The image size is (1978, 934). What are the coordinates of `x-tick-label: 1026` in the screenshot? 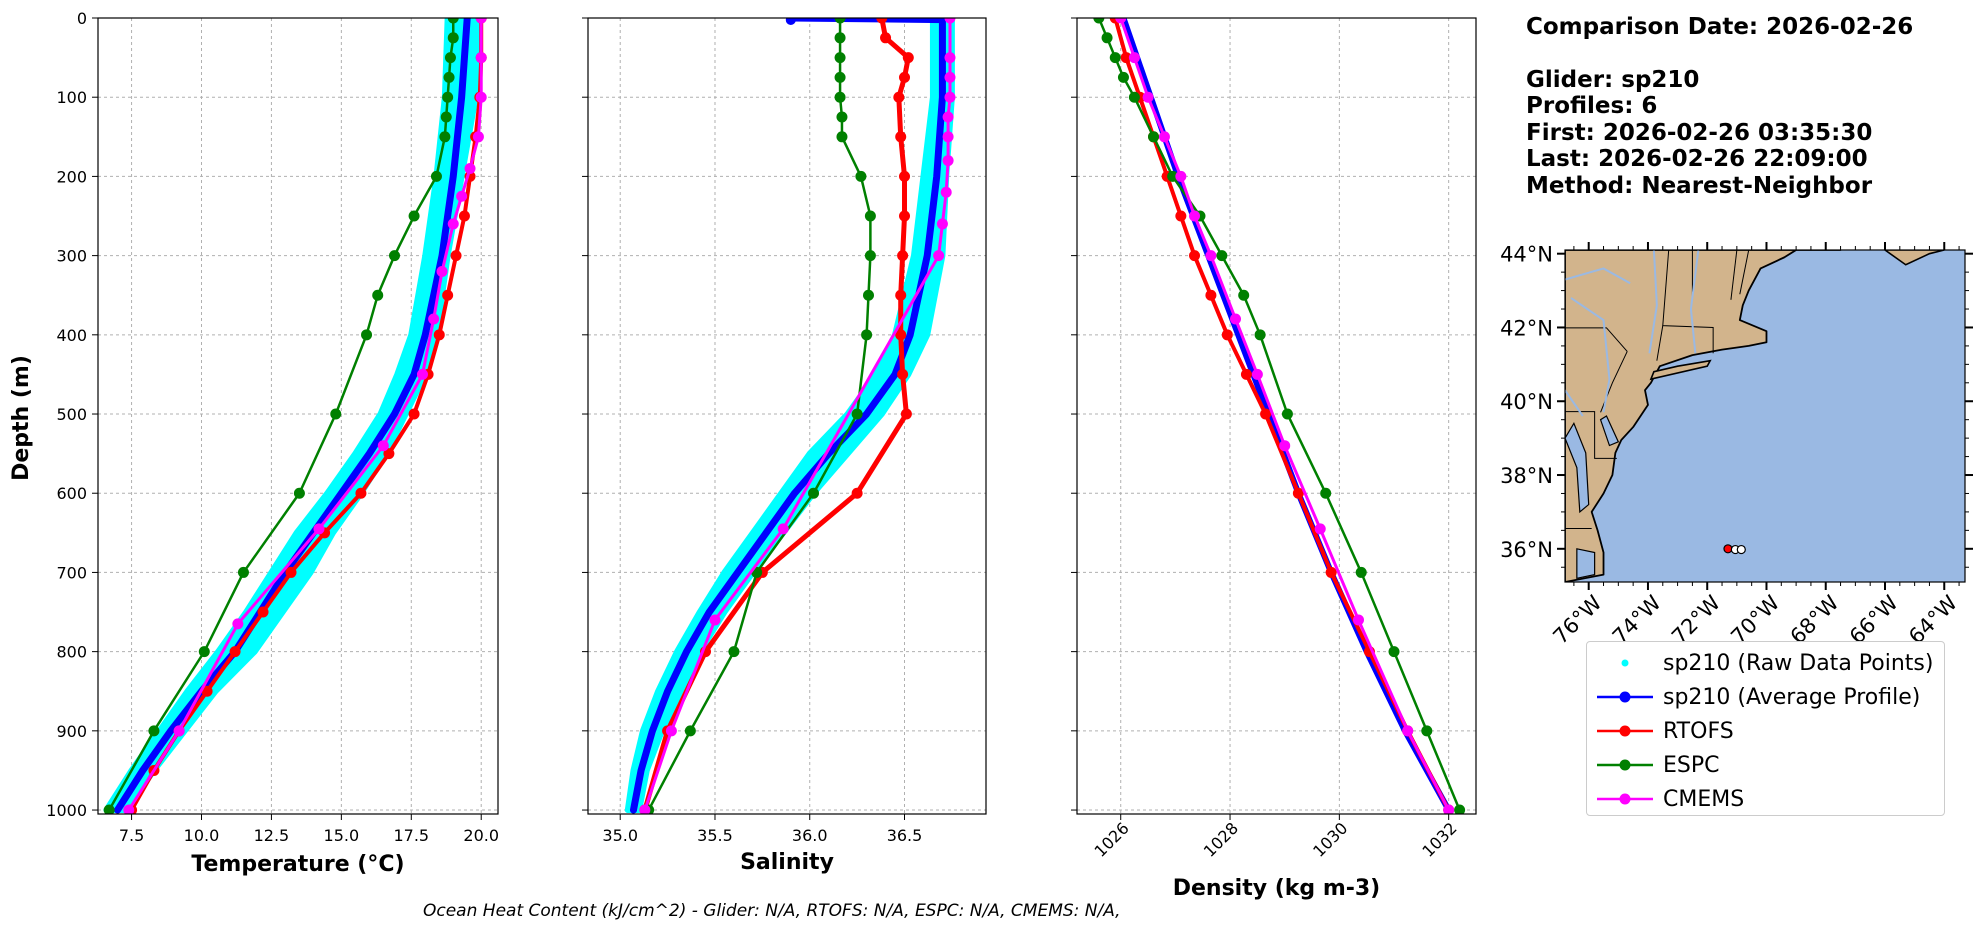 It's located at (1112, 840).